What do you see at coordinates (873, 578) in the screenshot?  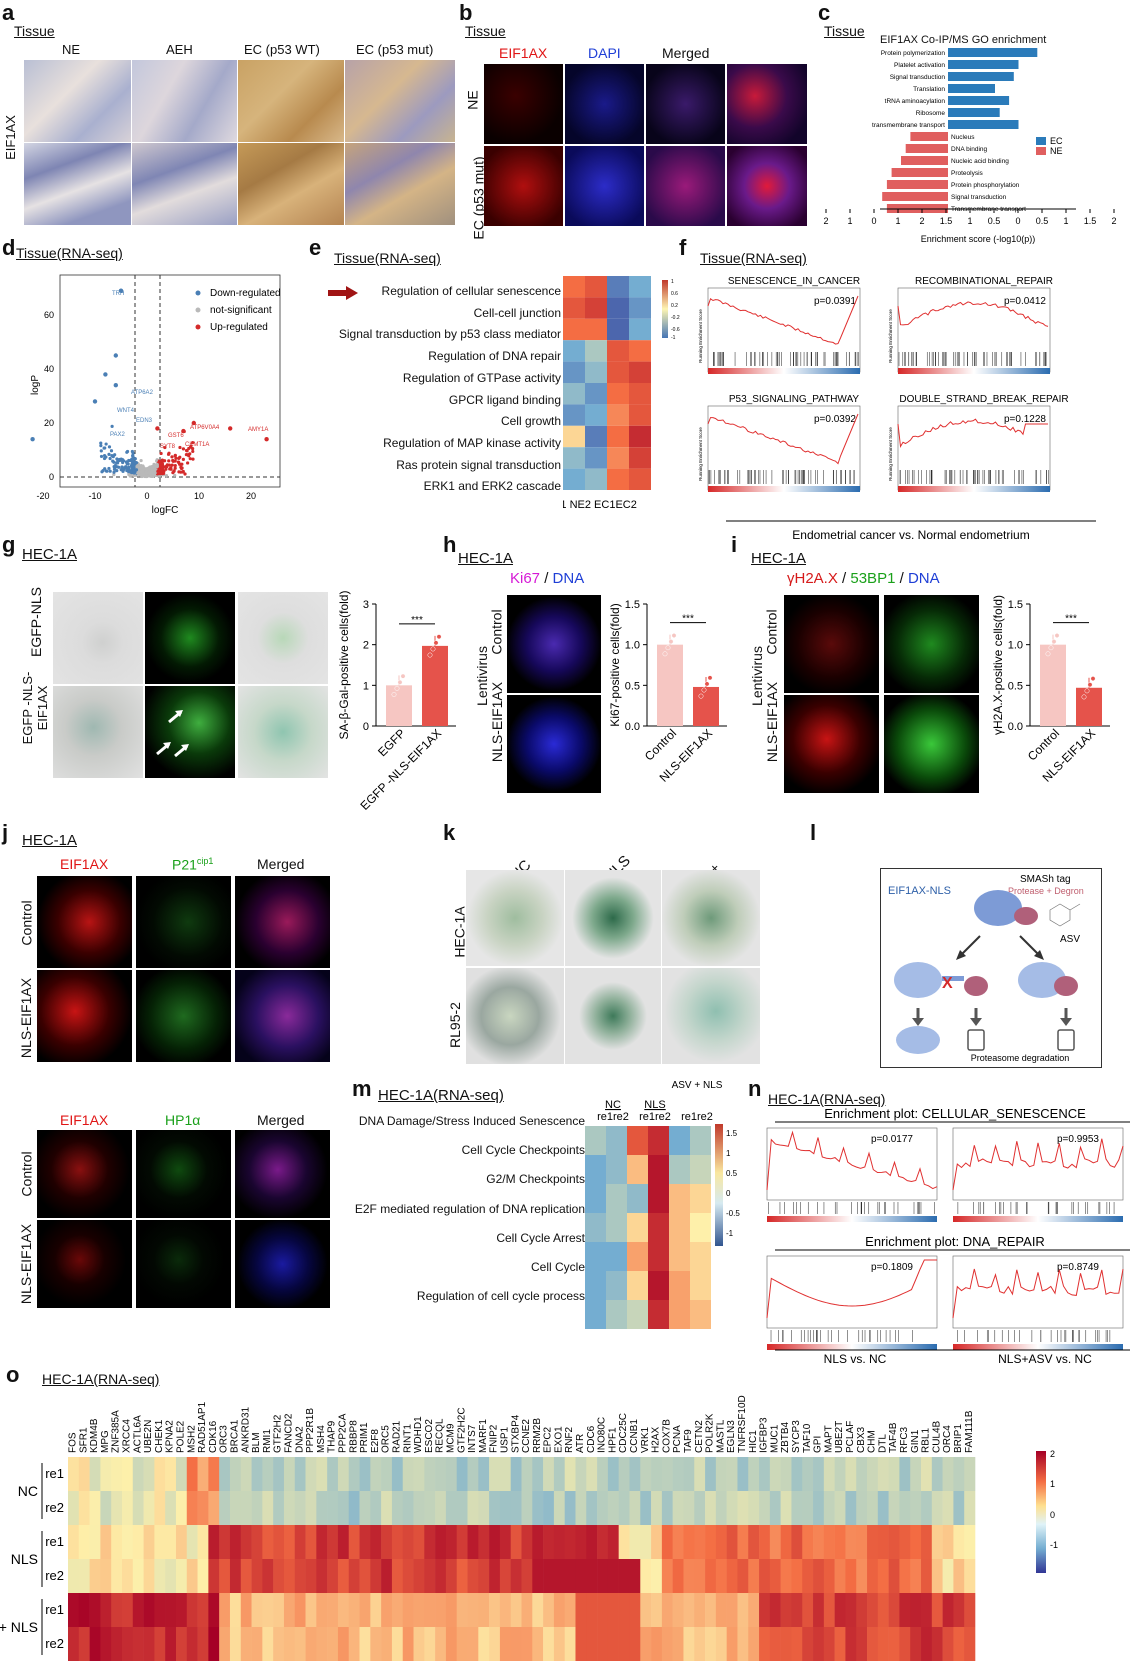 I see `stain-53bp1: 53BP1` at bounding box center [873, 578].